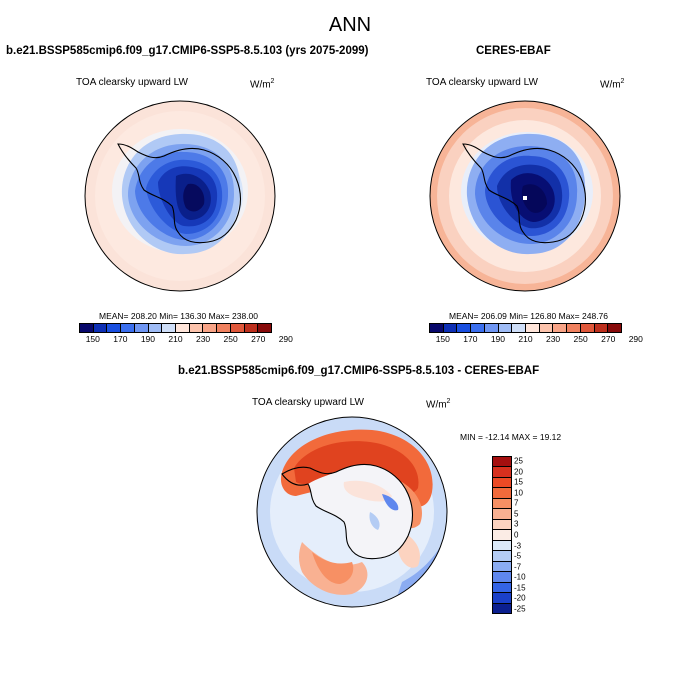 The height and width of the screenshot is (700, 700). I want to click on colorbar-tick-label: 10, so click(518, 493).